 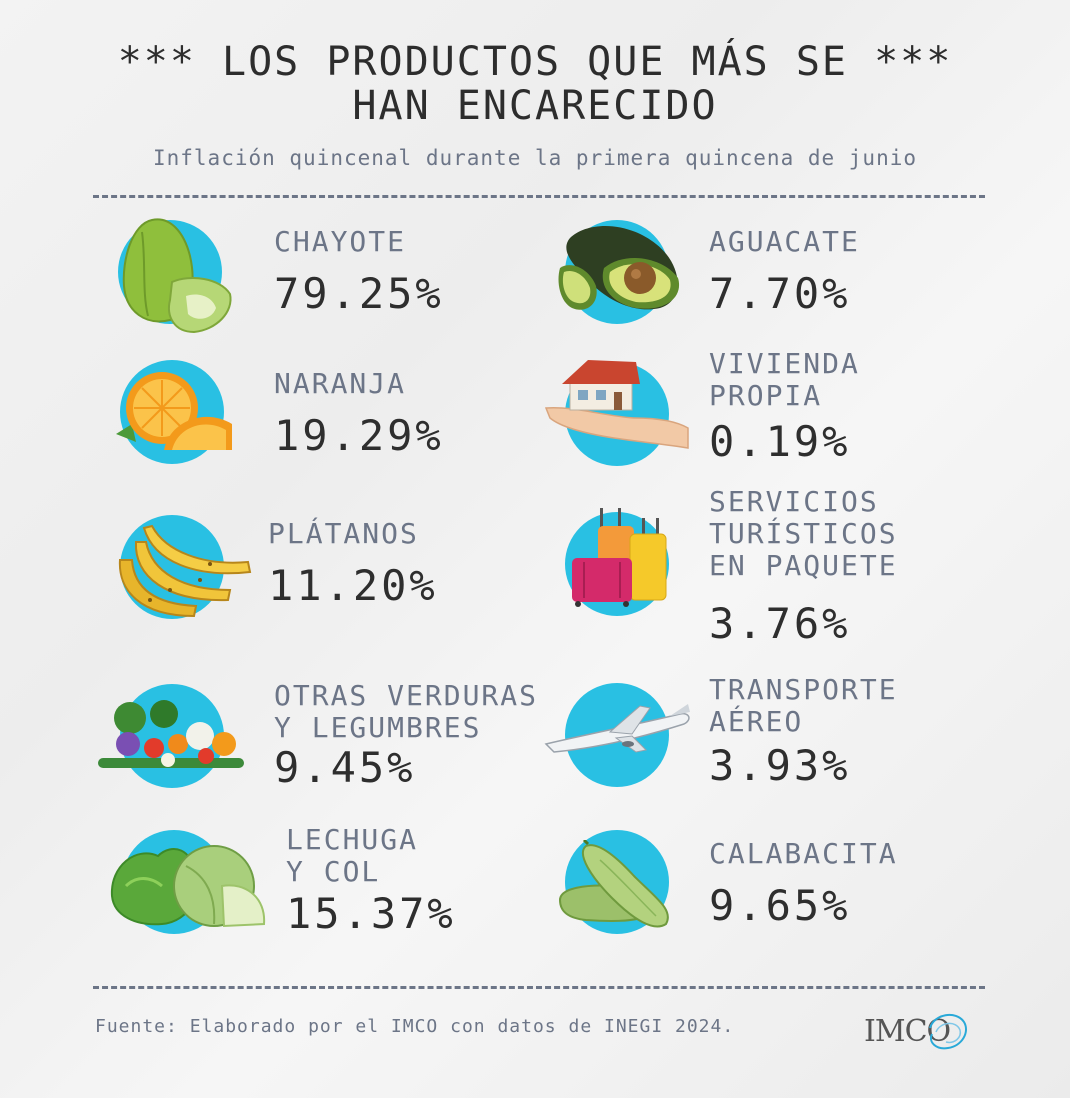 I want to click on title-line-2: HAN ENCARECIDO, so click(x=535, y=106).